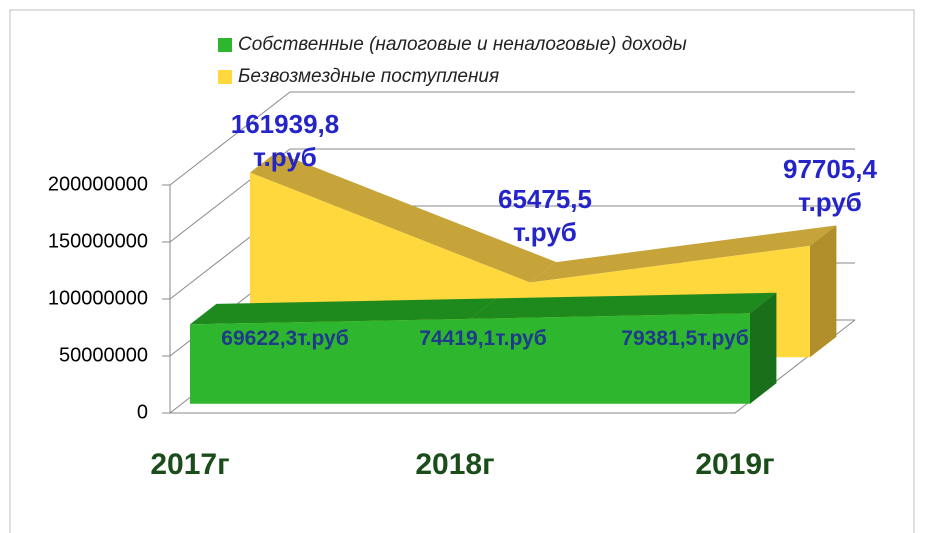  I want to click on data-label: 65475,5 т.руб, so click(545, 215).